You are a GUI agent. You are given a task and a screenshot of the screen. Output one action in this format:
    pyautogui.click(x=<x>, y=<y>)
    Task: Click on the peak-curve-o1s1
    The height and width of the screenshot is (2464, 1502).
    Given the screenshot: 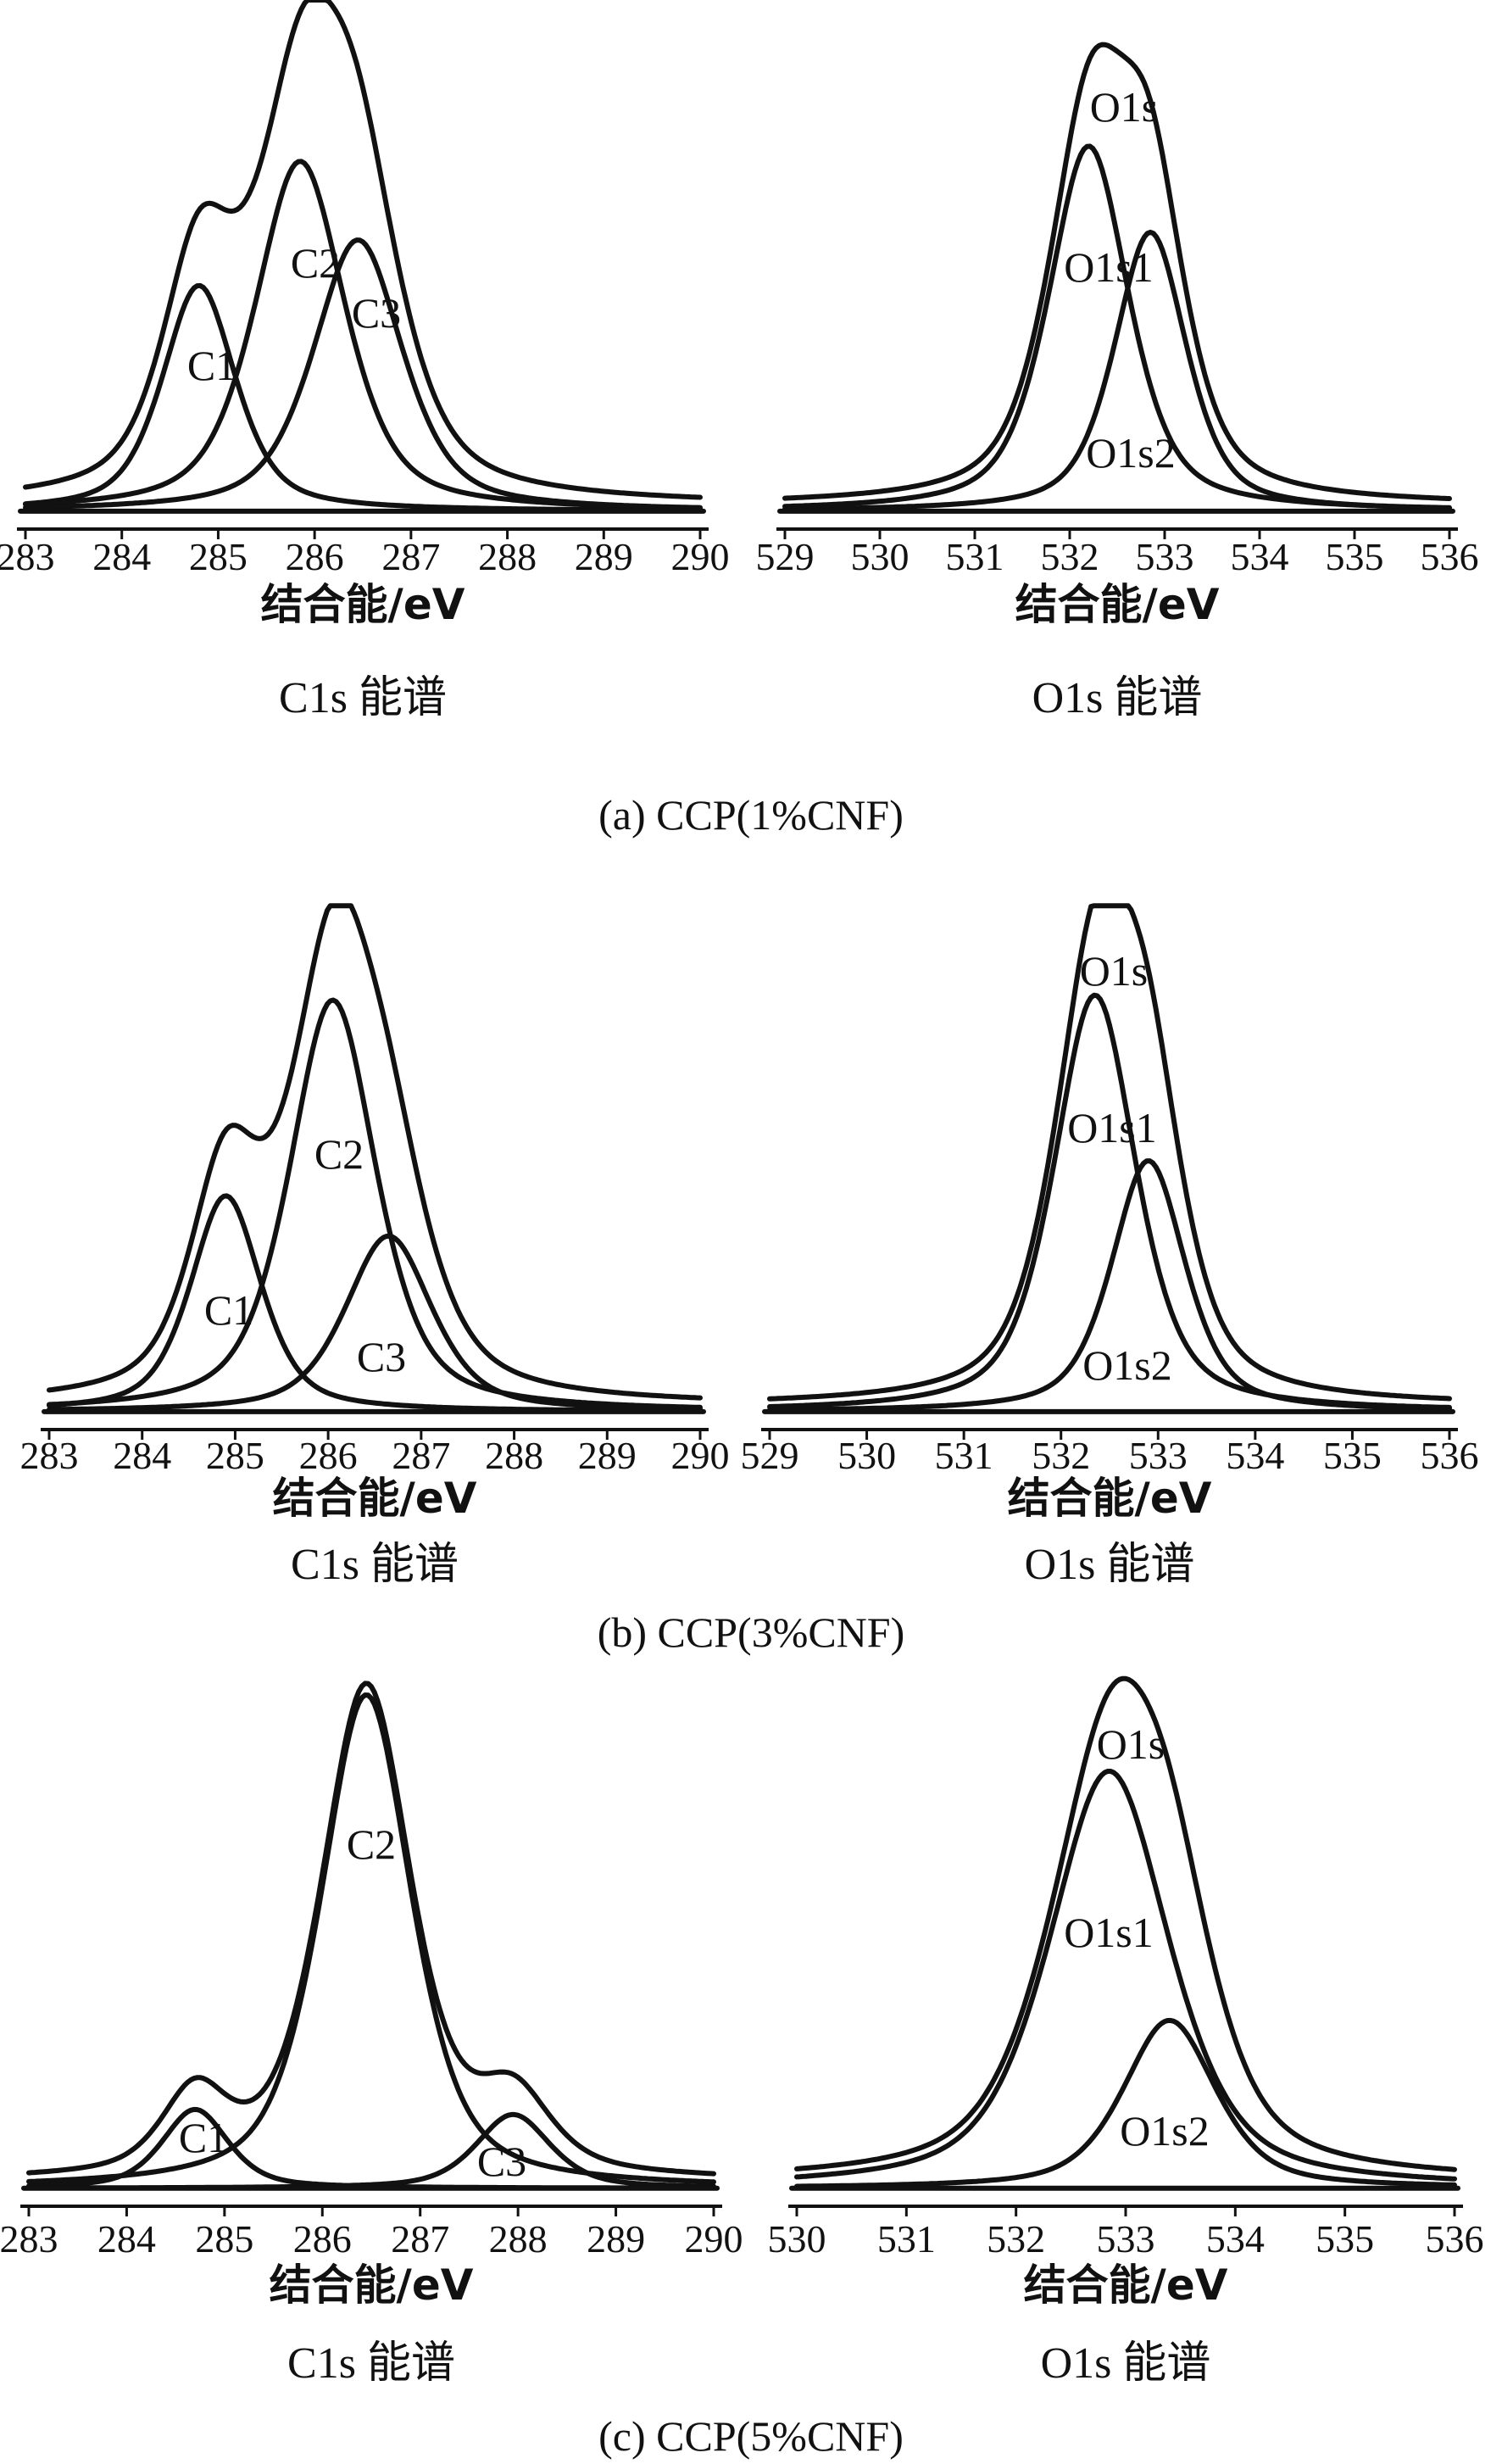 What is the action you would take?
    pyautogui.click(x=1125, y=1975)
    